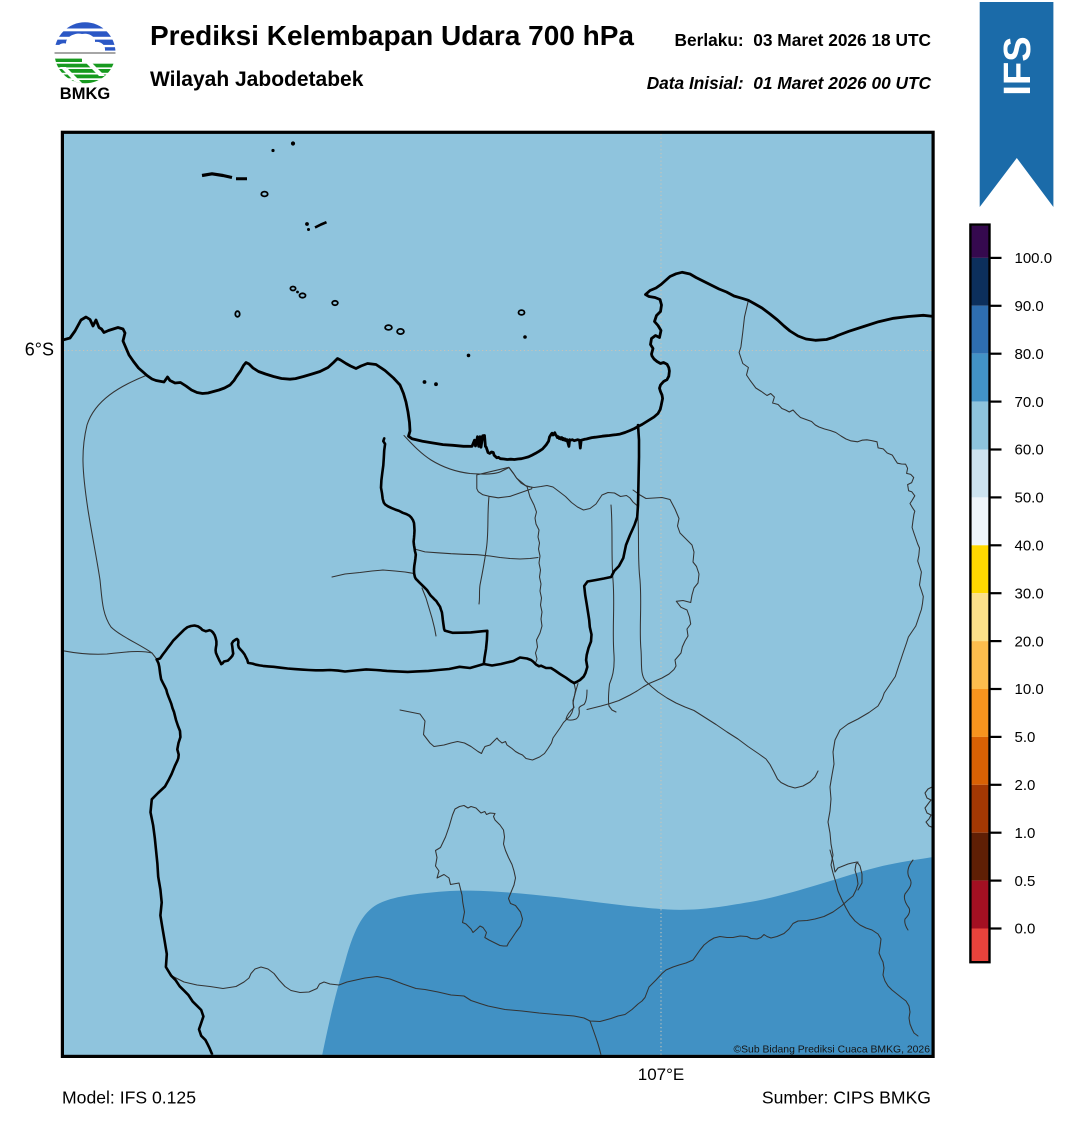  Describe the element at coordinates (789, 83) in the screenshot. I see `svg-text:Data Inisial: 01 Maret 2026 0: Data Inisial: 01 Maret 2026 00 UTC` at that location.